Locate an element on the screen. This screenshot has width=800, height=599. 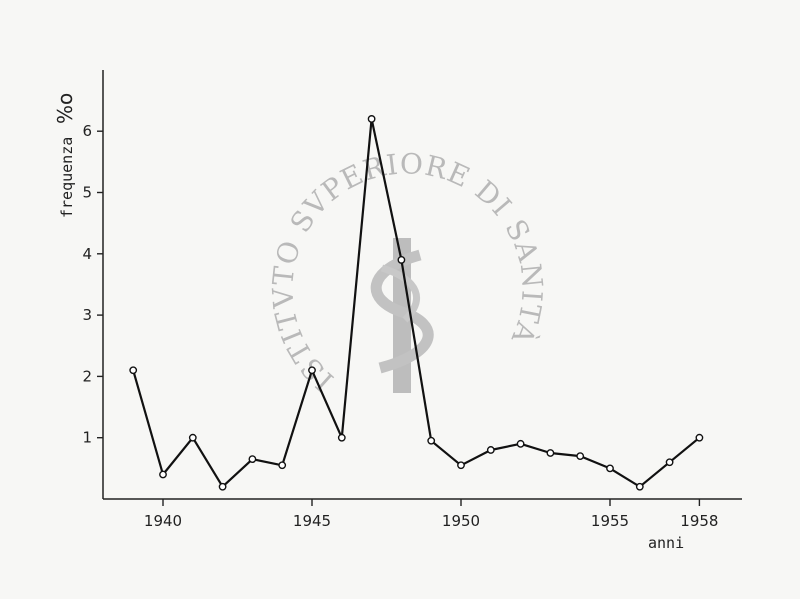
x-tick-label: 1940 is located at coordinates (163, 521).